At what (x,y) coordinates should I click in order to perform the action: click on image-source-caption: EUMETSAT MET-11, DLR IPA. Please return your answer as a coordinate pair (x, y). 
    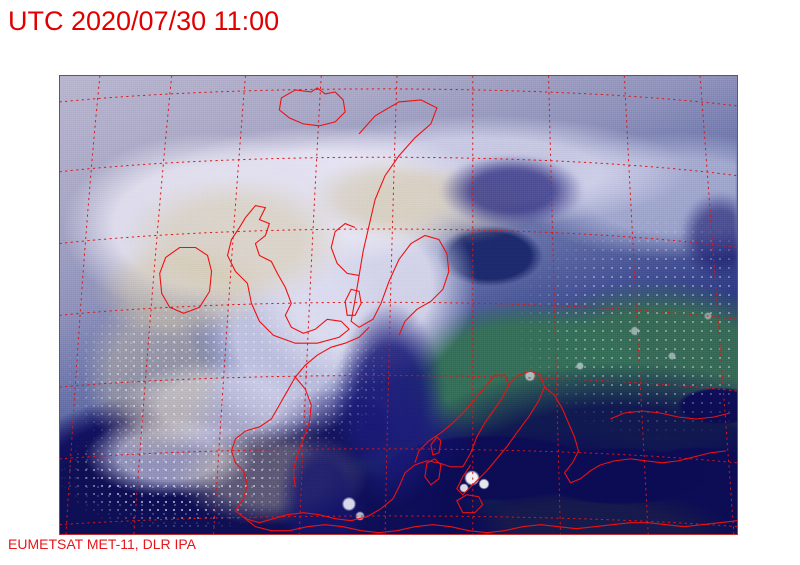
    Looking at the image, I should click on (102, 544).